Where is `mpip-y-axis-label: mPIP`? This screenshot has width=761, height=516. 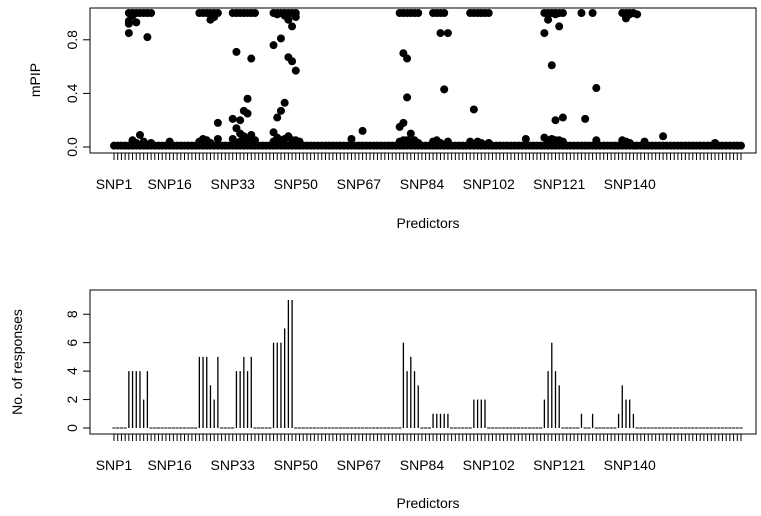 mpip-y-axis-label: mPIP is located at coordinates (35, 80).